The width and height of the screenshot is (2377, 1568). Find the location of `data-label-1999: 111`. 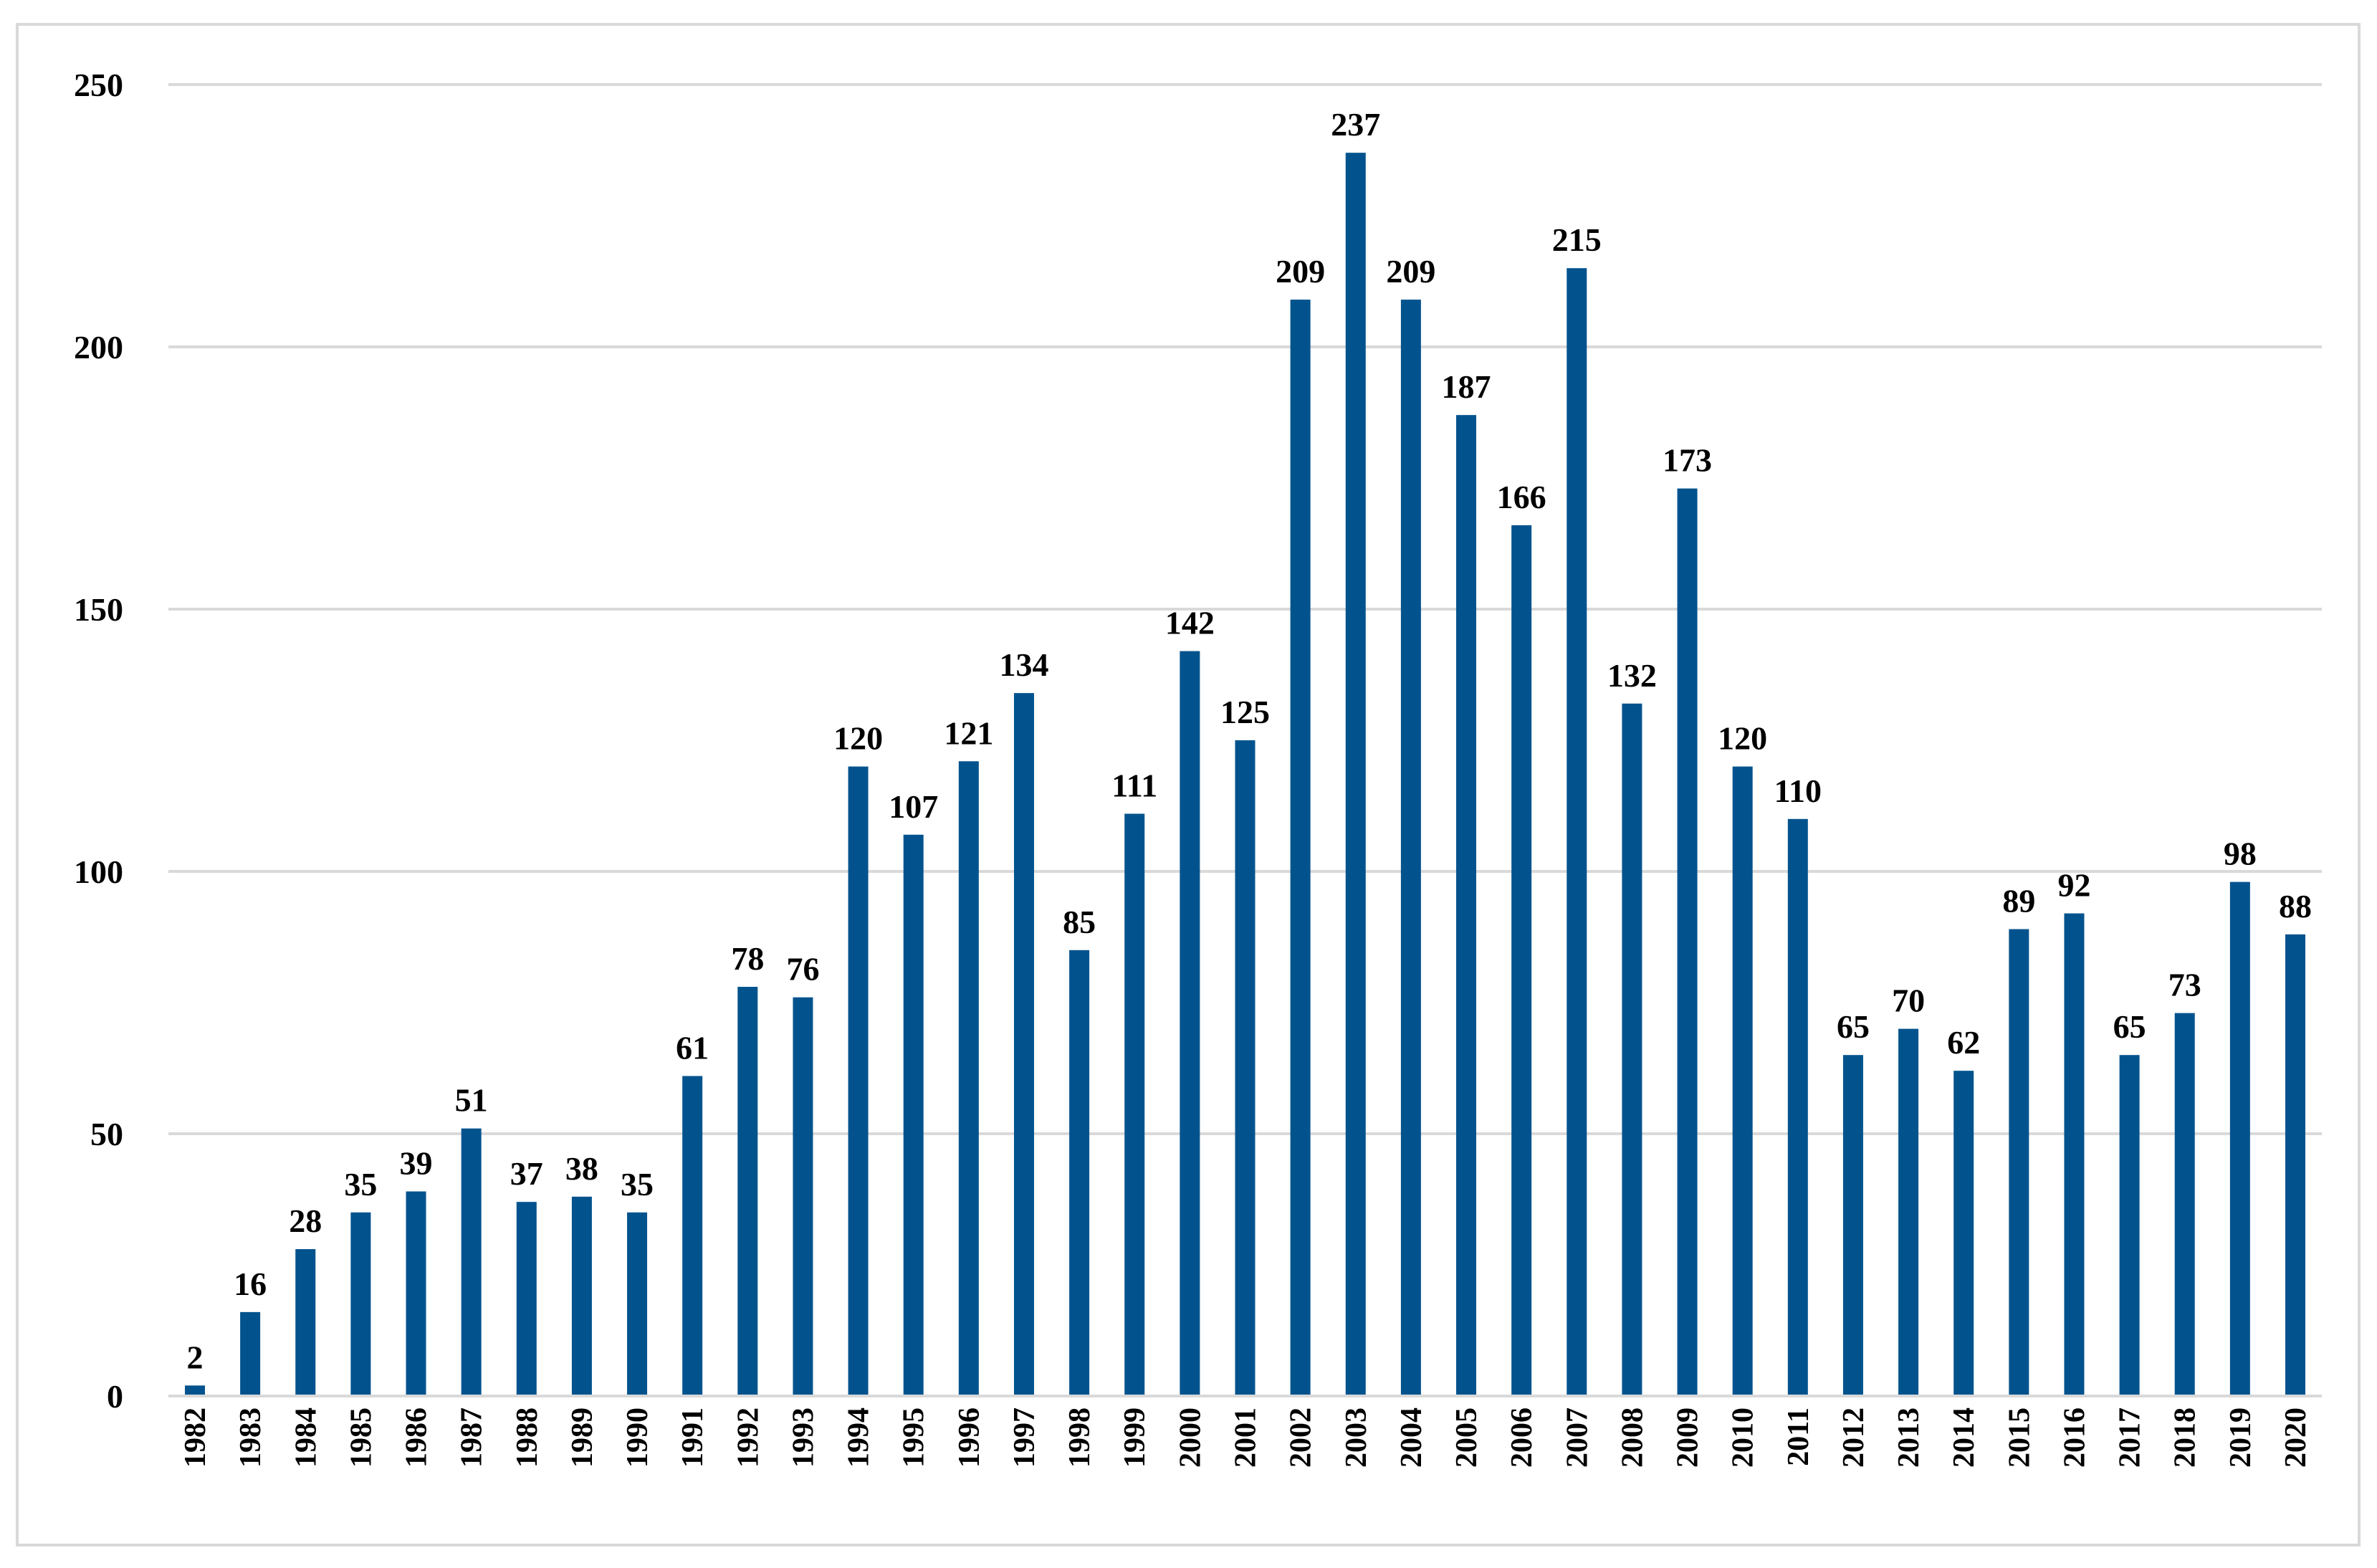

data-label-1999: 111 is located at coordinates (1134, 785).